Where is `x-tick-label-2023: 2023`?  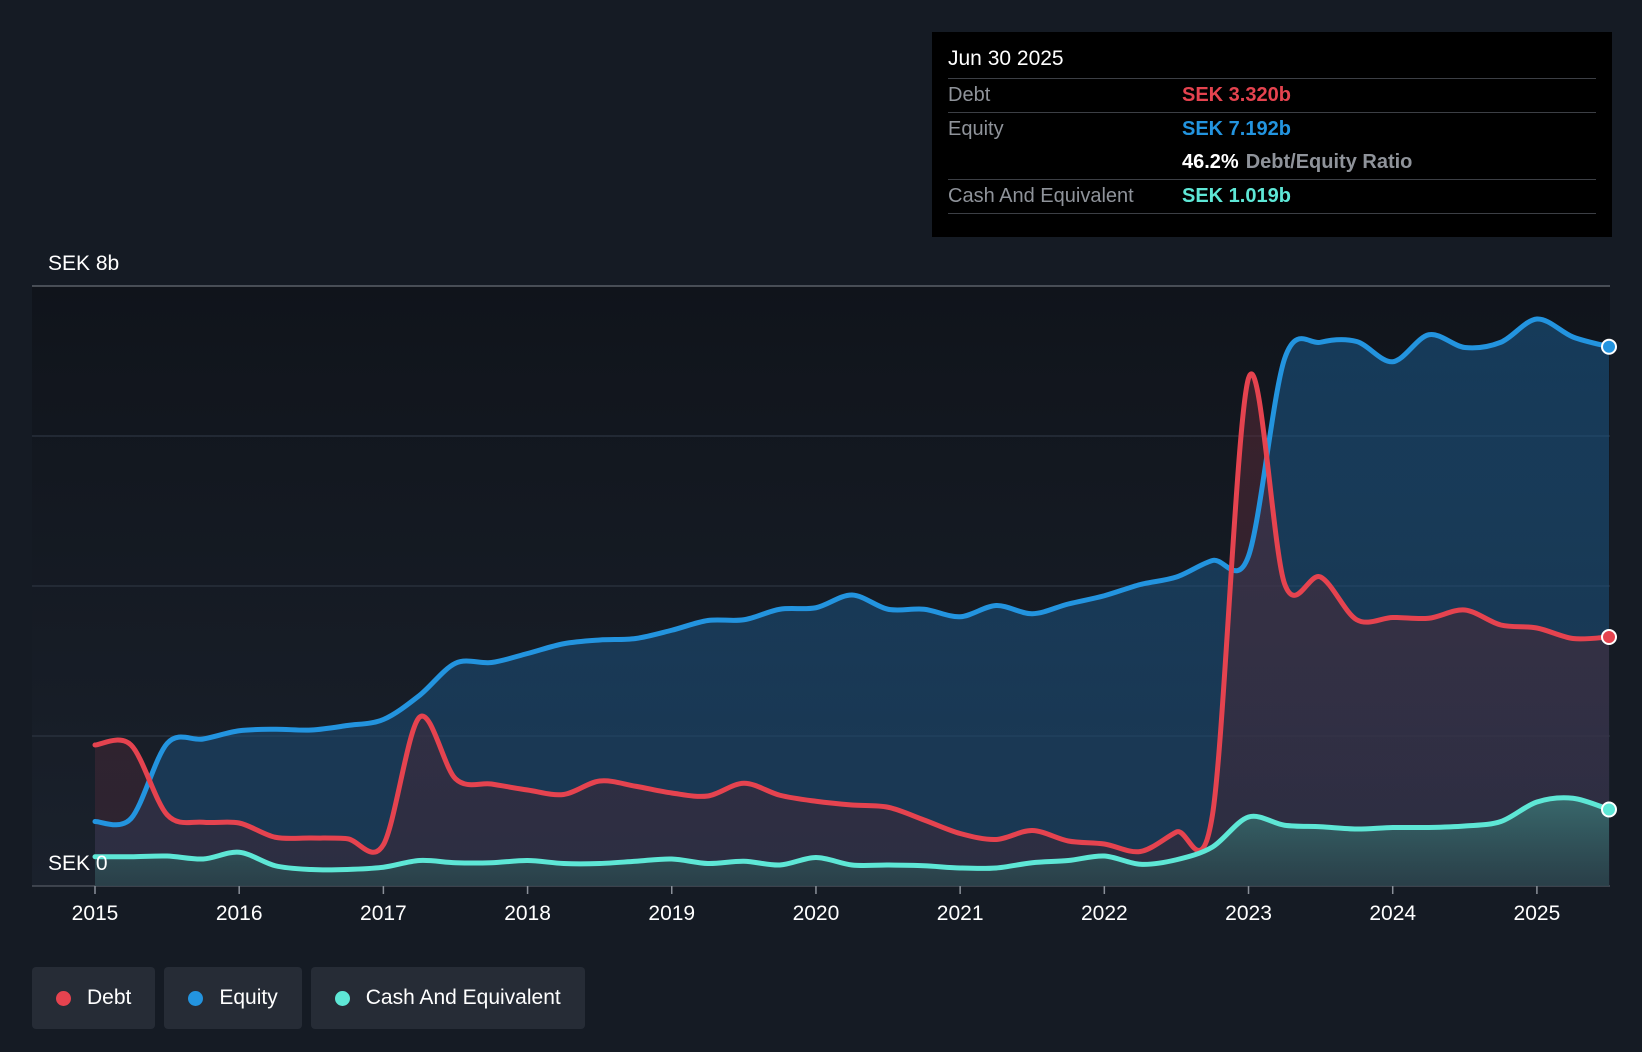 x-tick-label-2023: 2023 is located at coordinates (1248, 913).